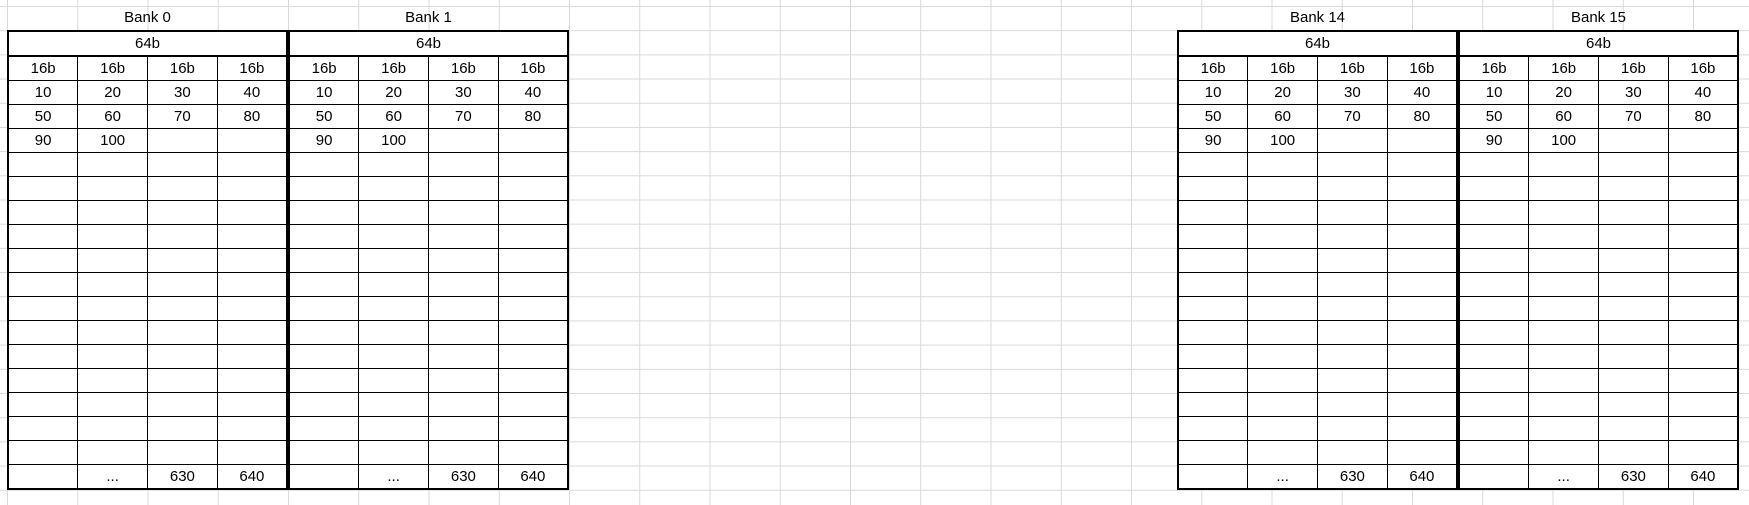  Describe the element at coordinates (393, 140) in the screenshot. I see `value-cell: 100` at that location.